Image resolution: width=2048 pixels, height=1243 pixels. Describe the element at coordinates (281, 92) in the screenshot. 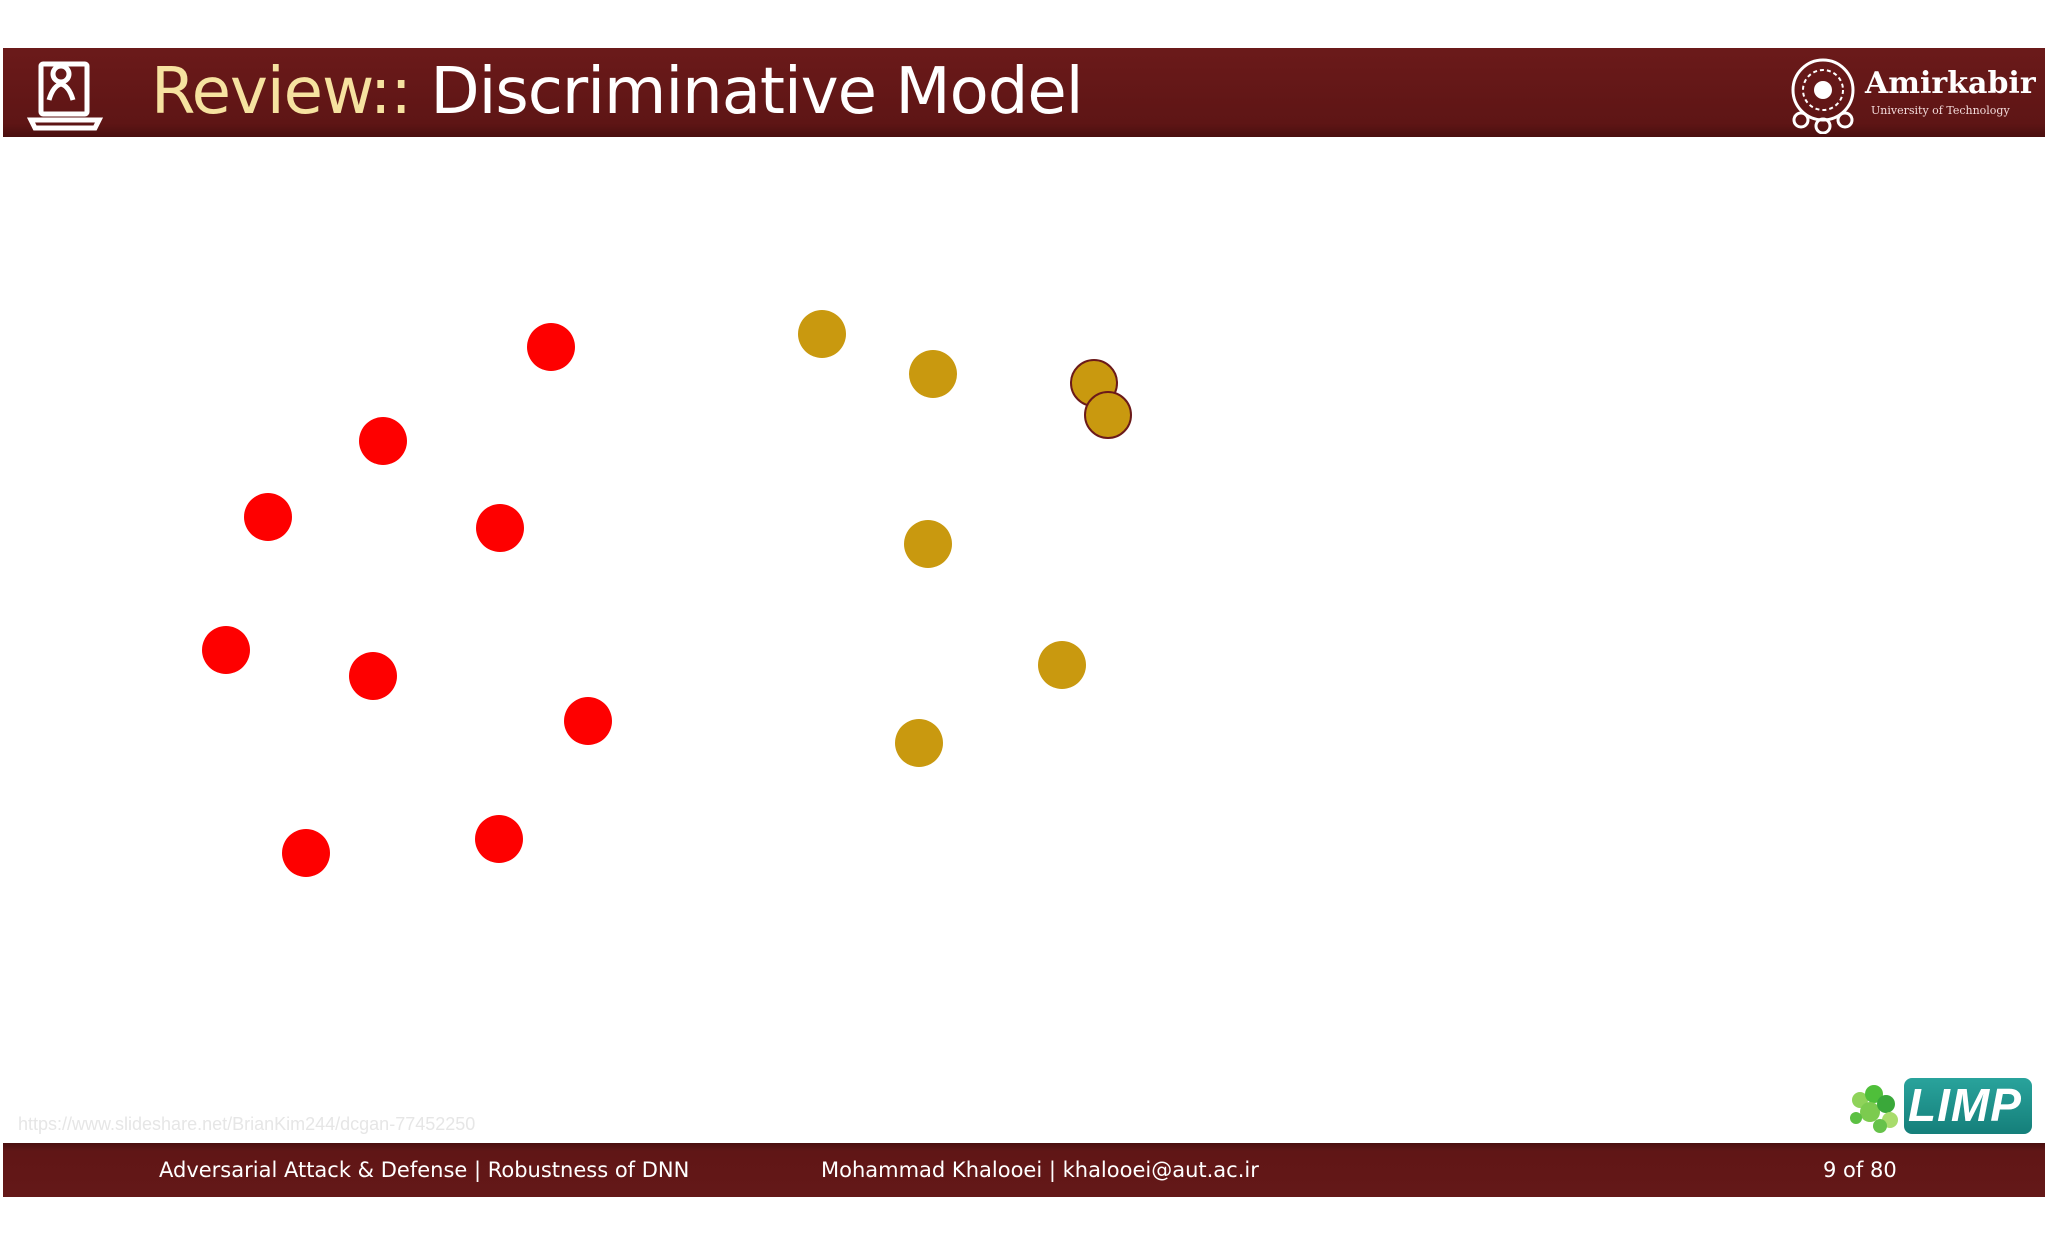

I see `title-prefix: Review::` at that location.